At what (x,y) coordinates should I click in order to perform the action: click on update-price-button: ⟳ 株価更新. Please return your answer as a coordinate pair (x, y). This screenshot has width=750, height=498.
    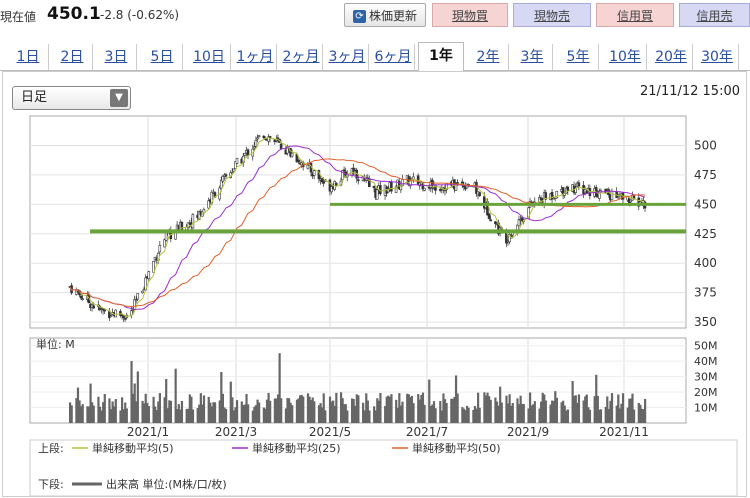
    Looking at the image, I should click on (385, 15).